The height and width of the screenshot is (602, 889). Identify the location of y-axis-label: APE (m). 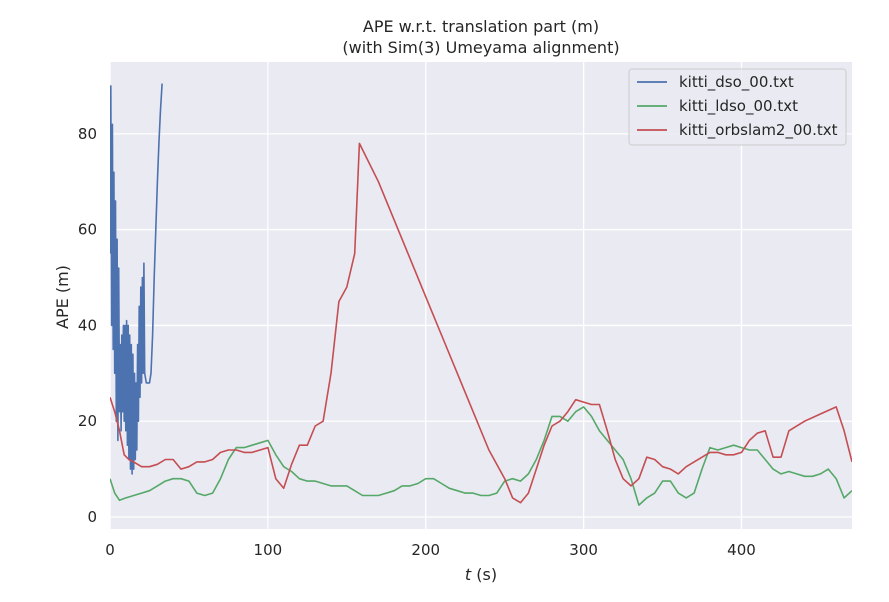
(62, 297).